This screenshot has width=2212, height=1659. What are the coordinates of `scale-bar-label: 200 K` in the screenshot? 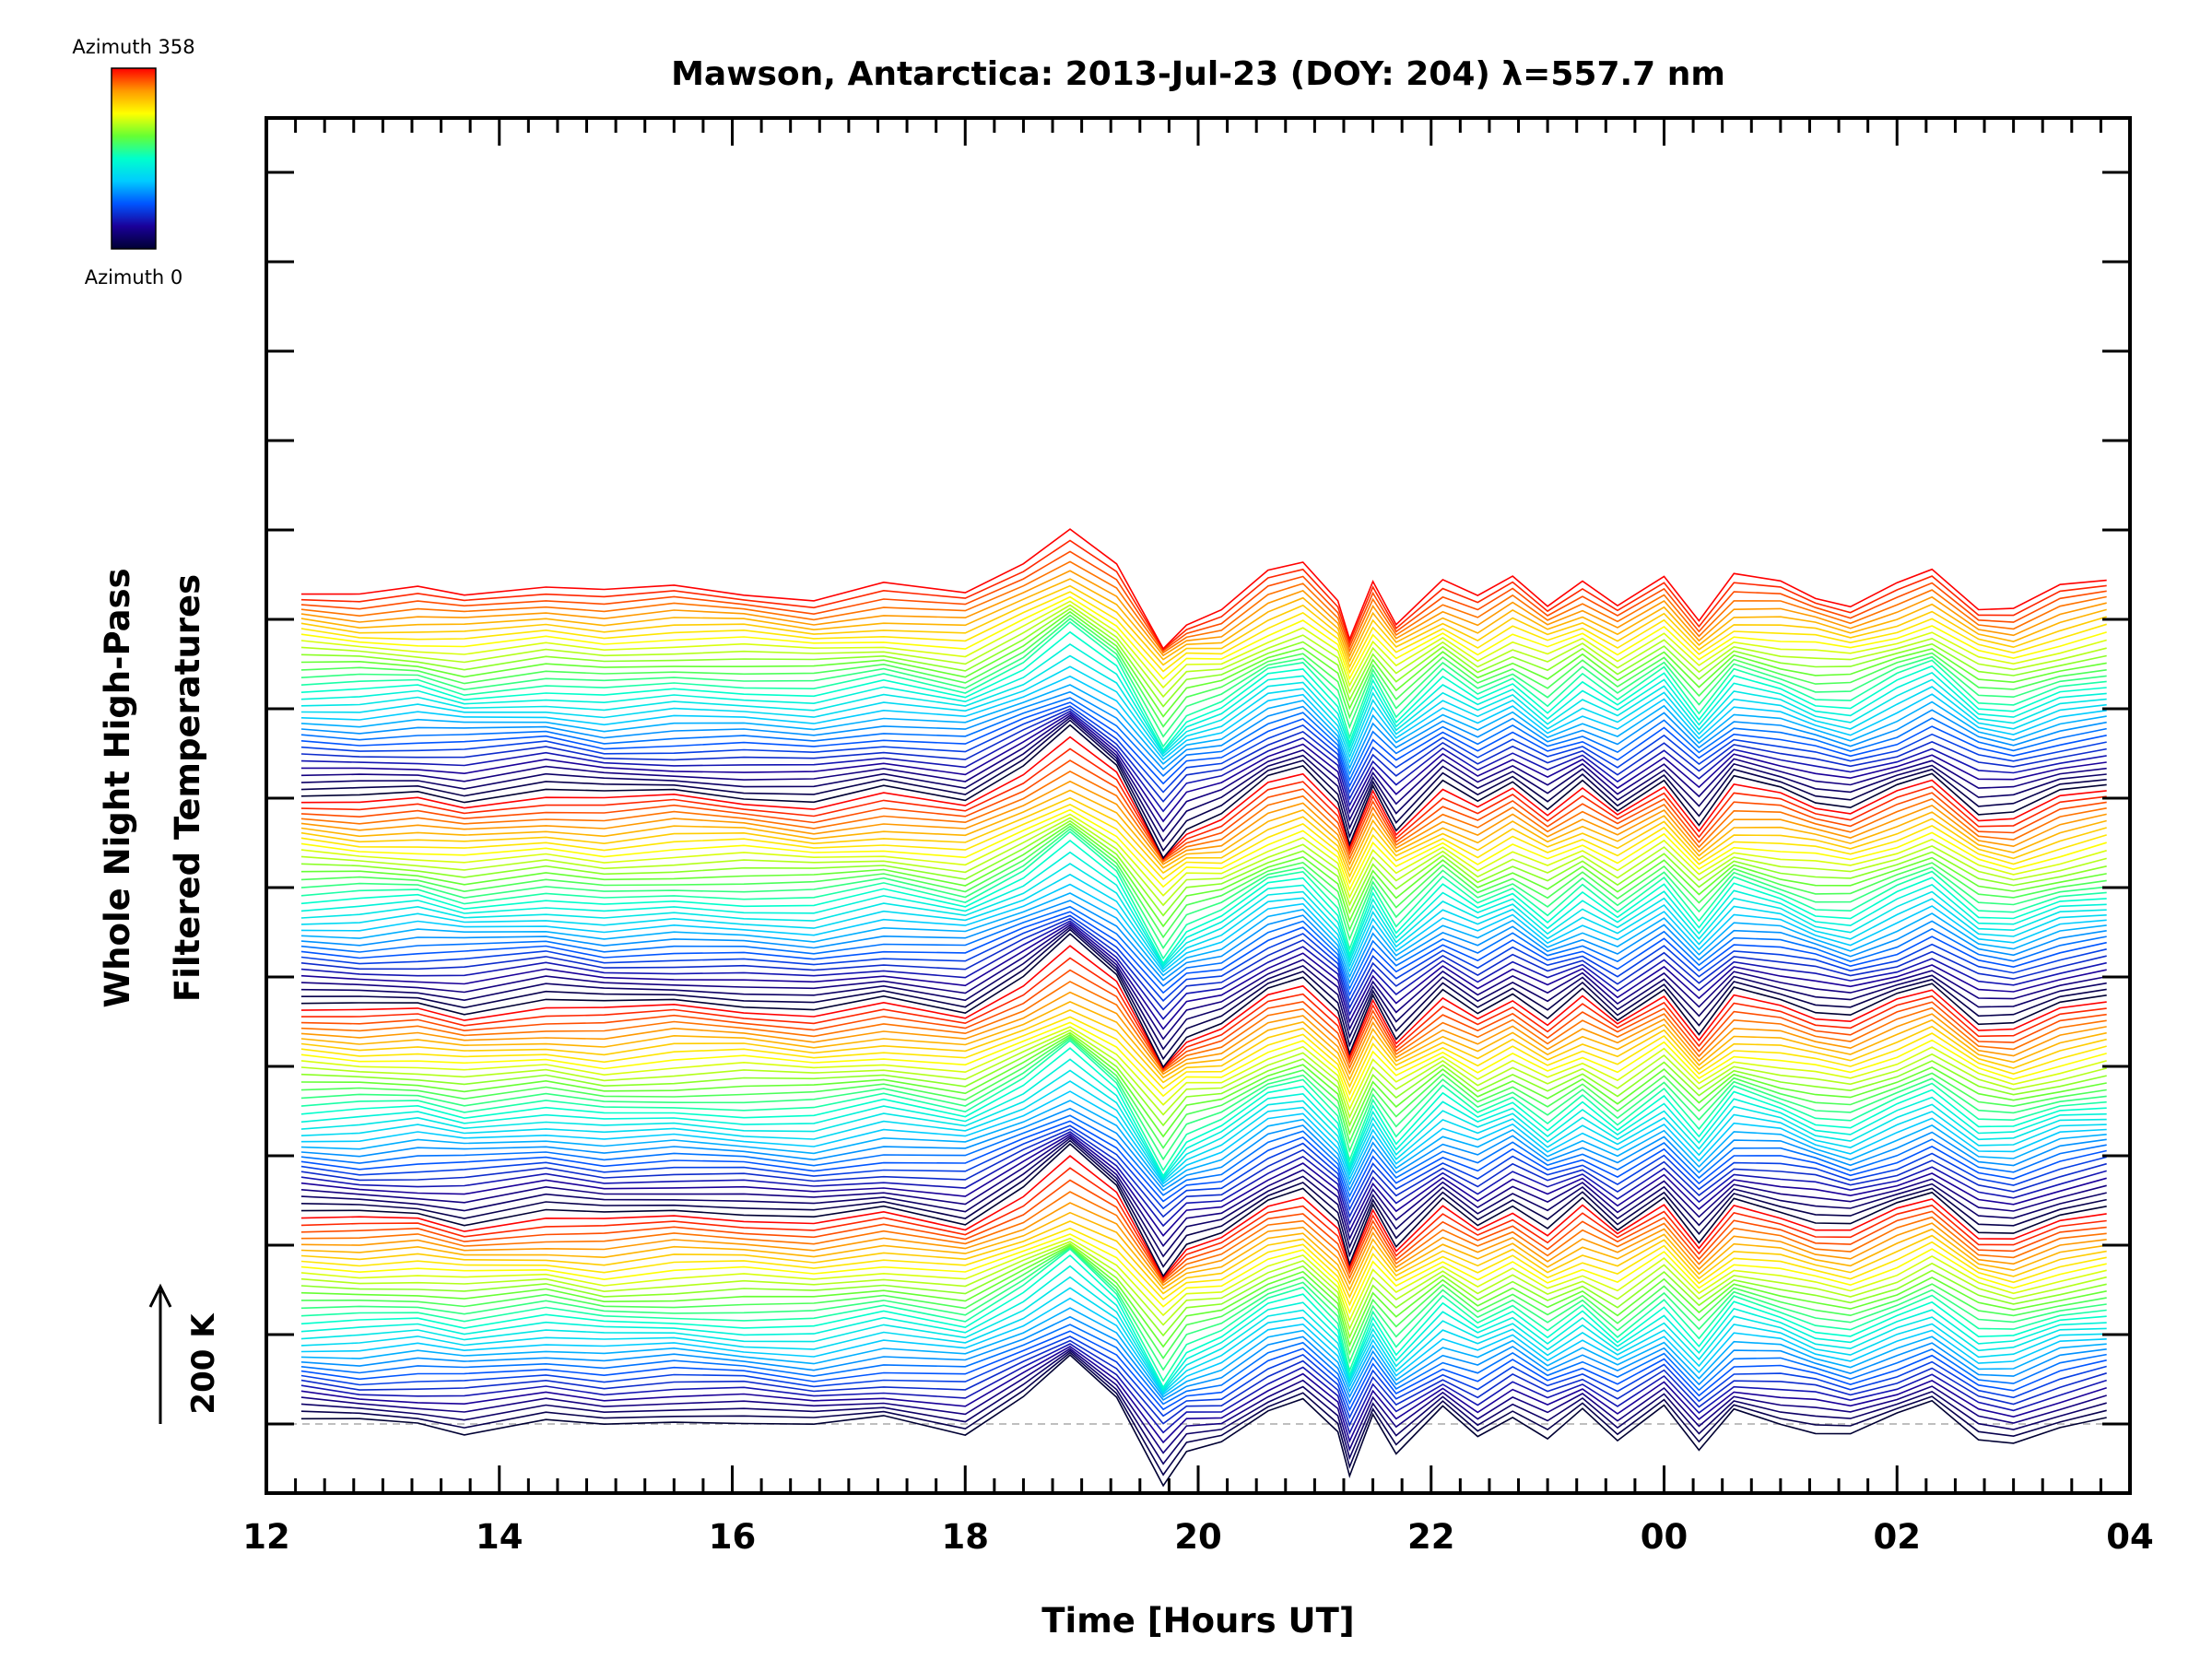 It's located at (203, 1363).